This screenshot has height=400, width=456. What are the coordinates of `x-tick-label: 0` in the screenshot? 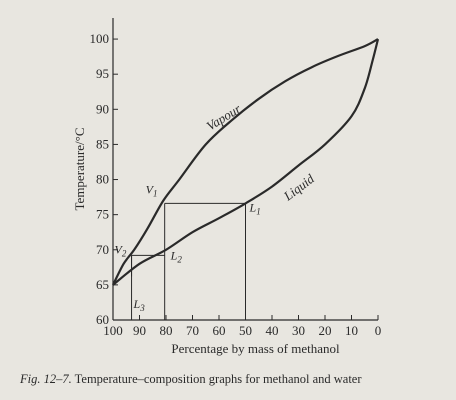 It's located at (378, 330).